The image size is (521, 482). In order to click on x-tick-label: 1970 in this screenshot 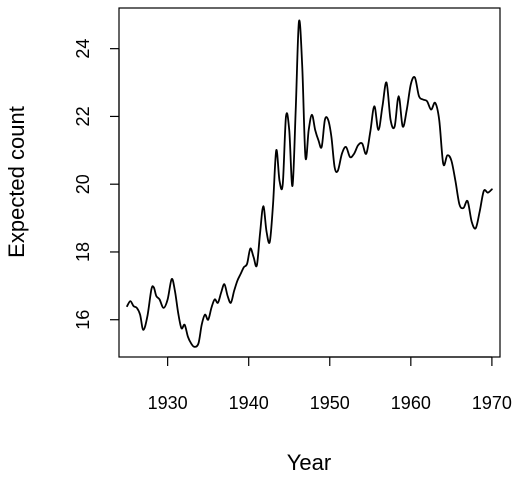, I will do `click(492, 403)`.